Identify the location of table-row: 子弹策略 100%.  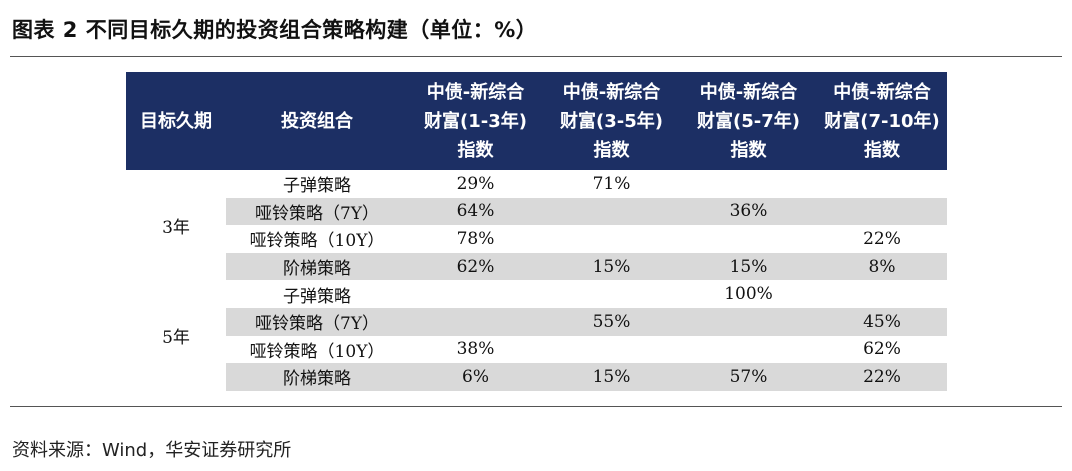
(536, 294).